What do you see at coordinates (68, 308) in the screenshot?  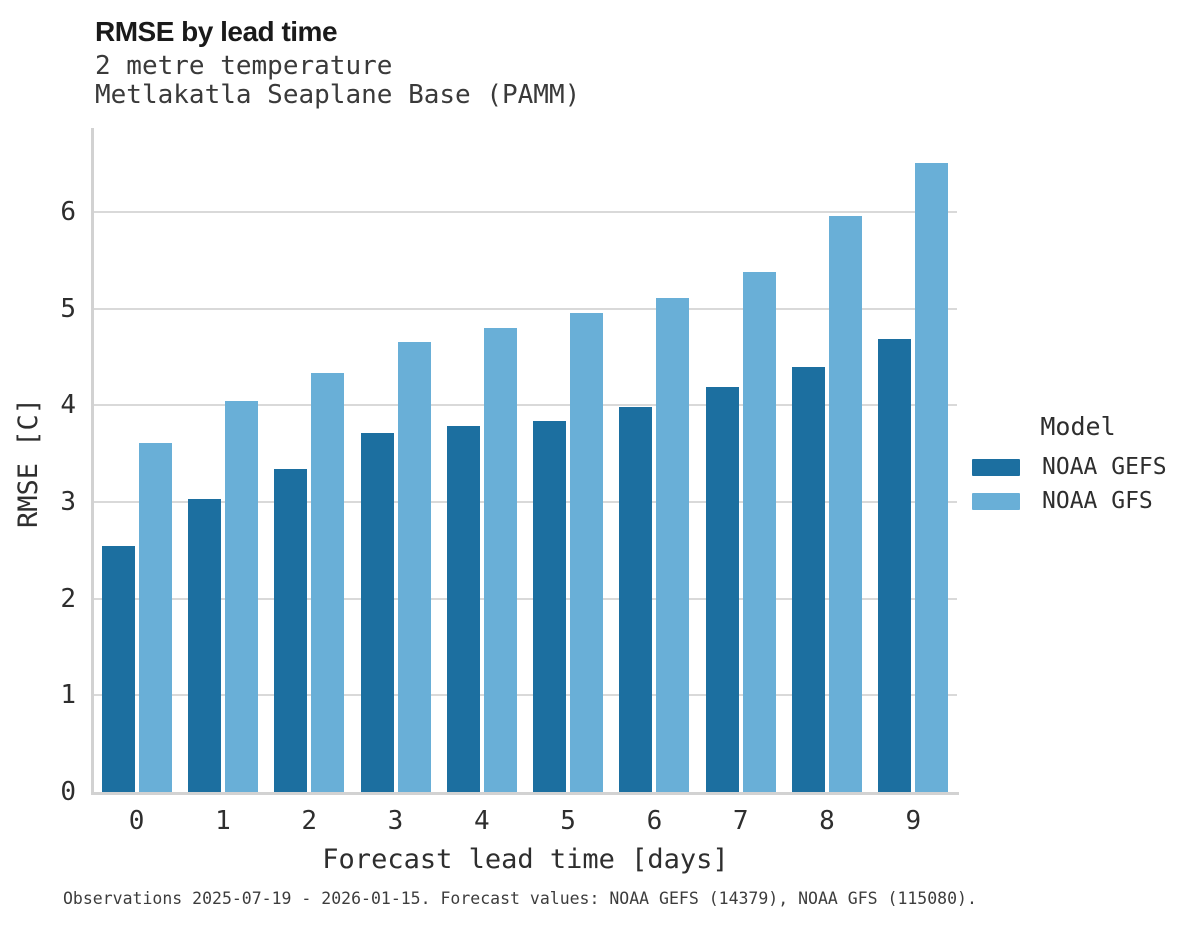 I see `y-tick-label-5: 5` at bounding box center [68, 308].